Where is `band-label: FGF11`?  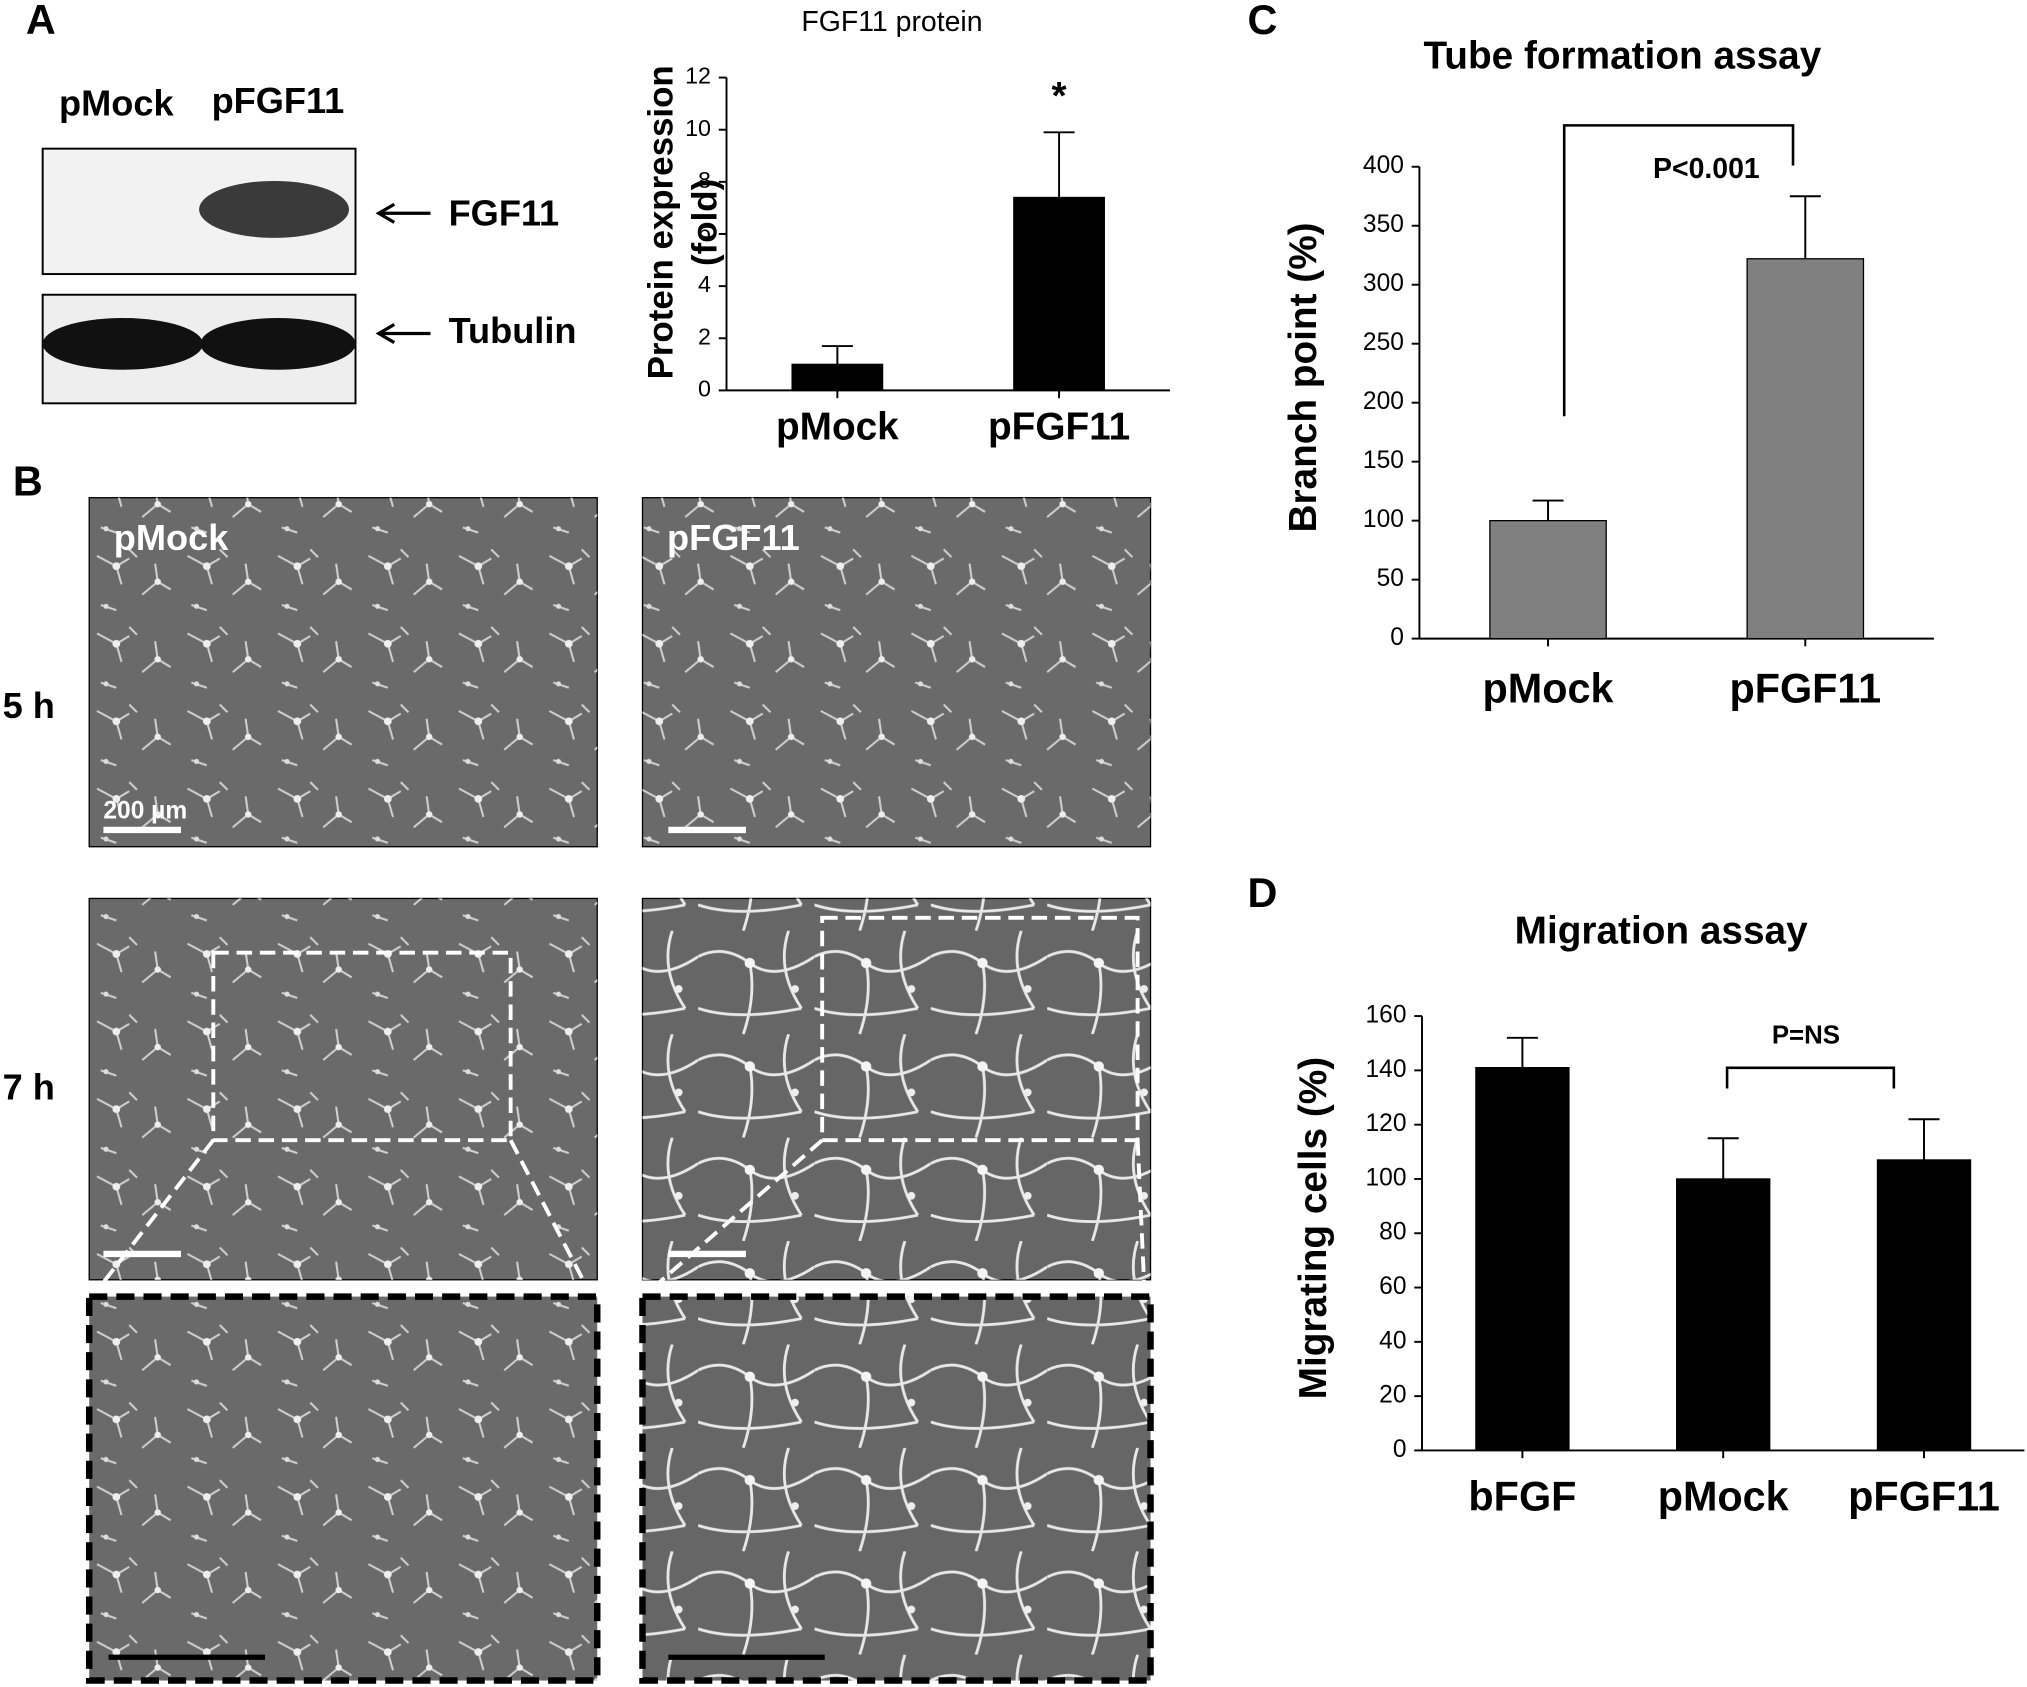 band-label: FGF11 is located at coordinates (504, 212).